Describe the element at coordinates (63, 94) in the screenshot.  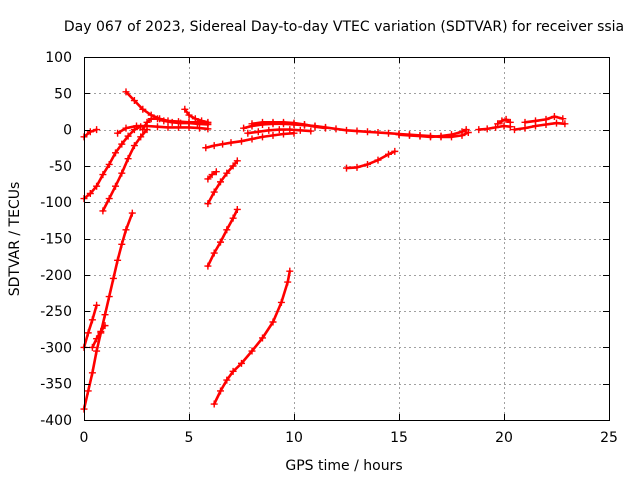
I see `y-tick-label: 50` at that location.